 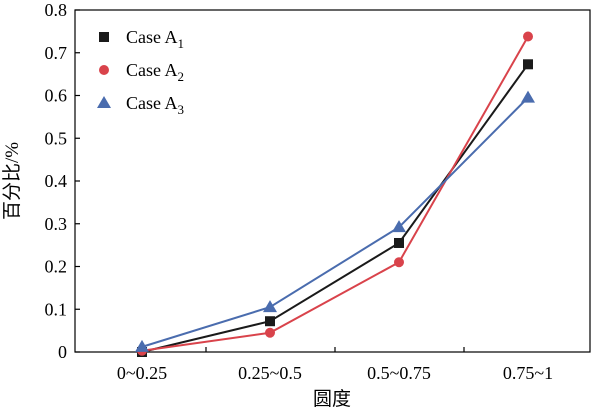 I want to click on y-axis-ticks: 0 0.1 0.2 0.3 0.4 0.5 0.6 0.7 0.8, so click(x=62, y=181).